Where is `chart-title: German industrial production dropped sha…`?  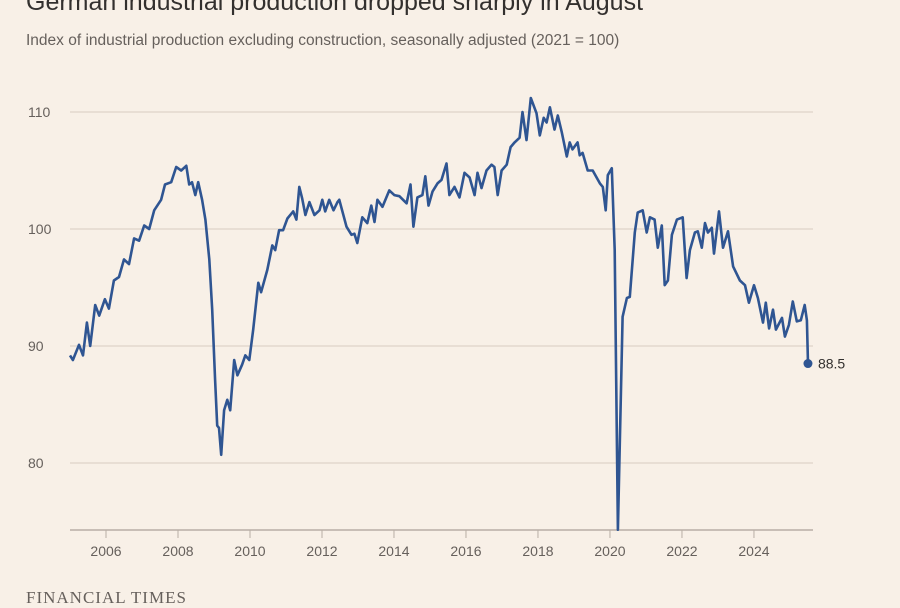 chart-title: German industrial production dropped sha… is located at coordinates (335, 8).